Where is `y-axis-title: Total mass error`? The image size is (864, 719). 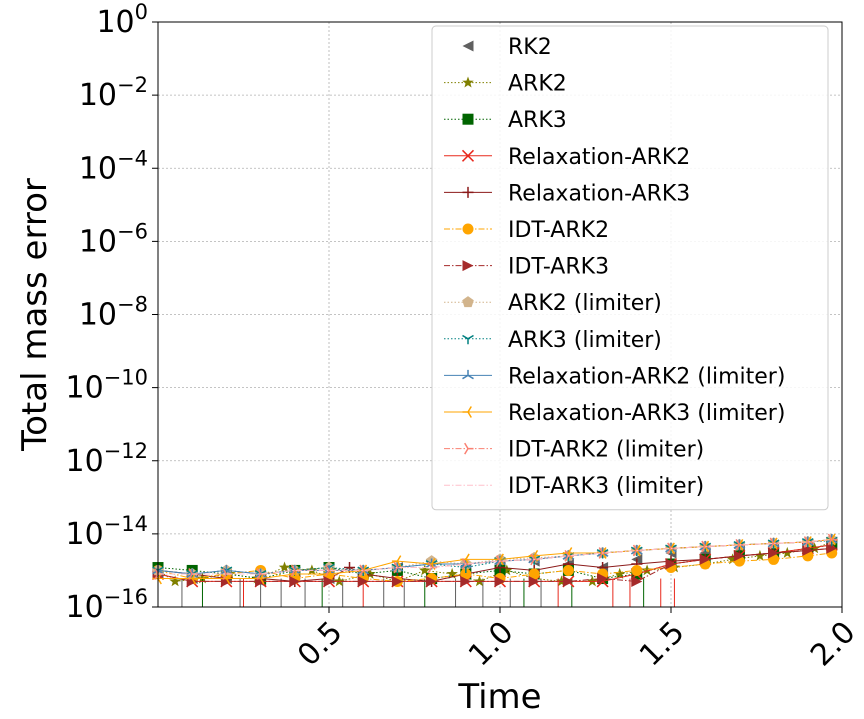
y-axis-title: Total mass error is located at coordinates (35, 315).